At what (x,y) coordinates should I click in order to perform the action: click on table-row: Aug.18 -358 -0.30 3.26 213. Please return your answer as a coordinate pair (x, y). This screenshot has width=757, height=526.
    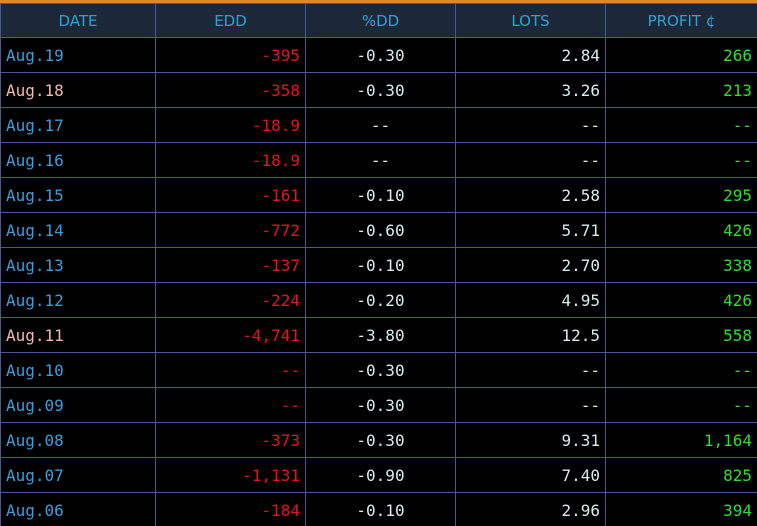
    Looking at the image, I should click on (378, 90).